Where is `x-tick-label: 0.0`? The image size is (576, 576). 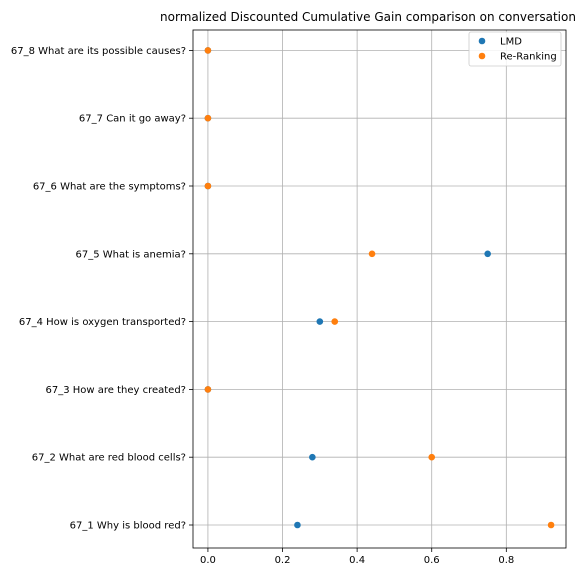
x-tick-label: 0.0 is located at coordinates (208, 560).